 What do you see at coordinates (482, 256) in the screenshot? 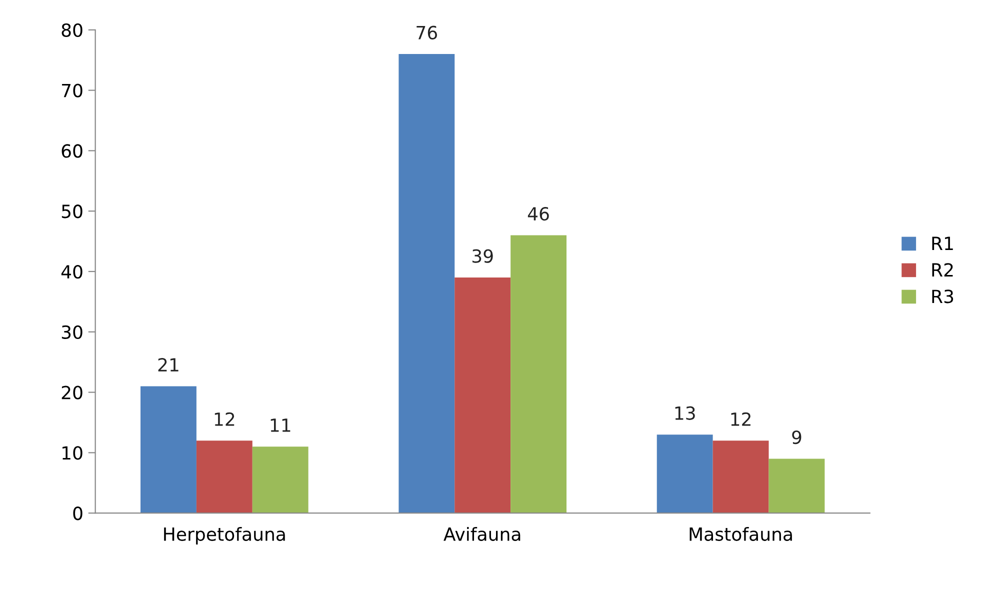
I see `data-label: 39` at bounding box center [482, 256].